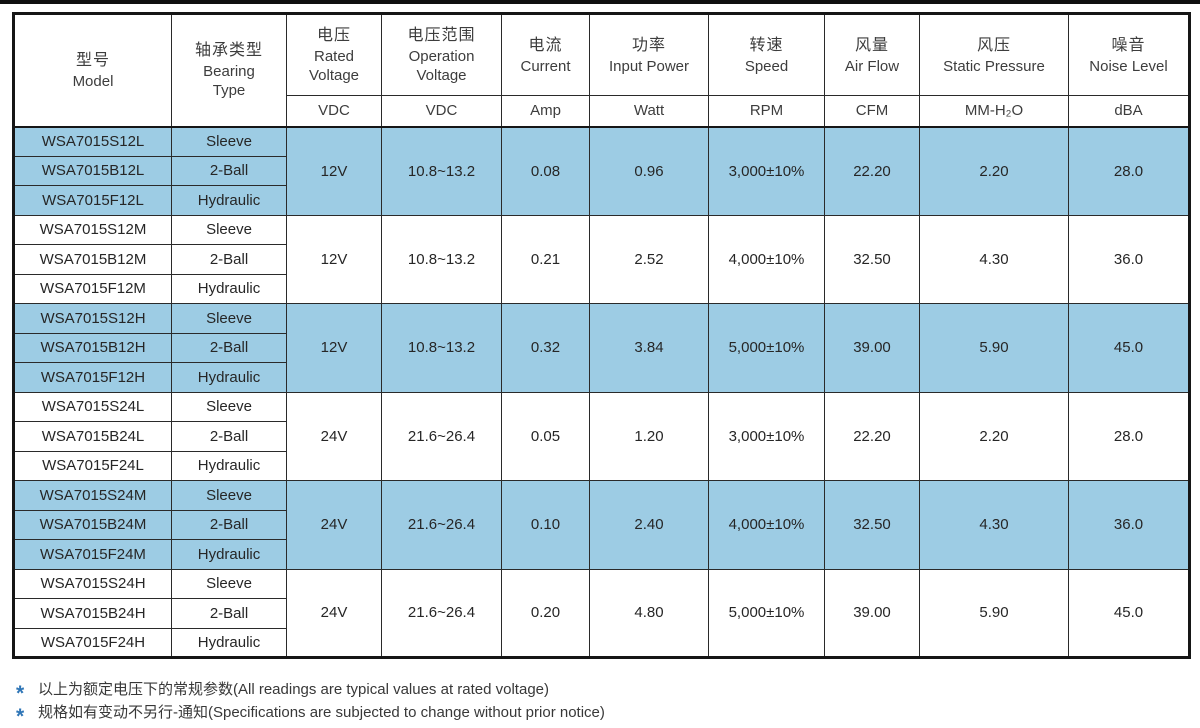  What do you see at coordinates (1128, 66) in the screenshot?
I see `column-header-en: Noise Level` at bounding box center [1128, 66].